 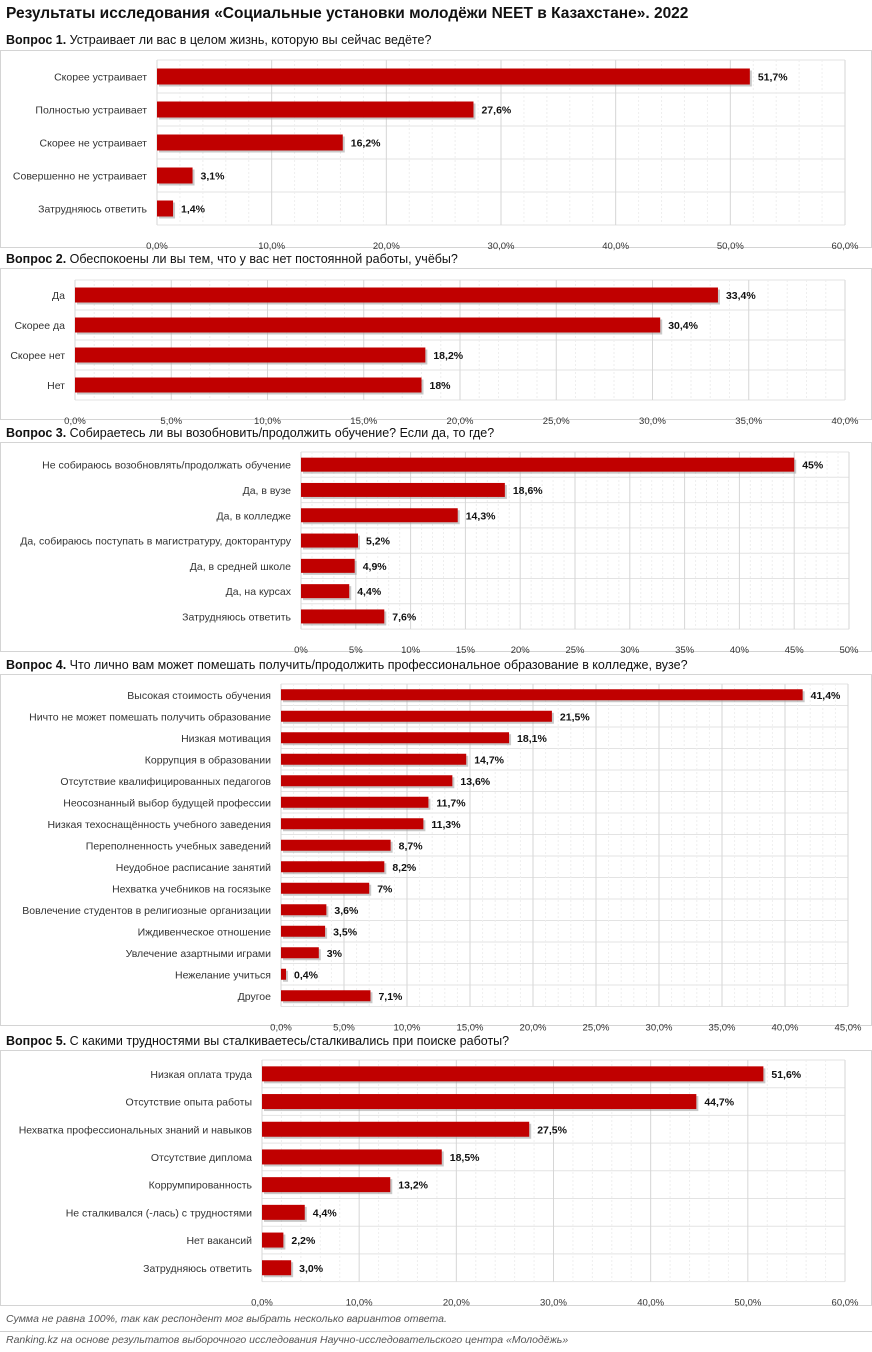 What do you see at coordinates (178, 846) in the screenshot?
I see `category-label: Переполненность учебных заведений` at bounding box center [178, 846].